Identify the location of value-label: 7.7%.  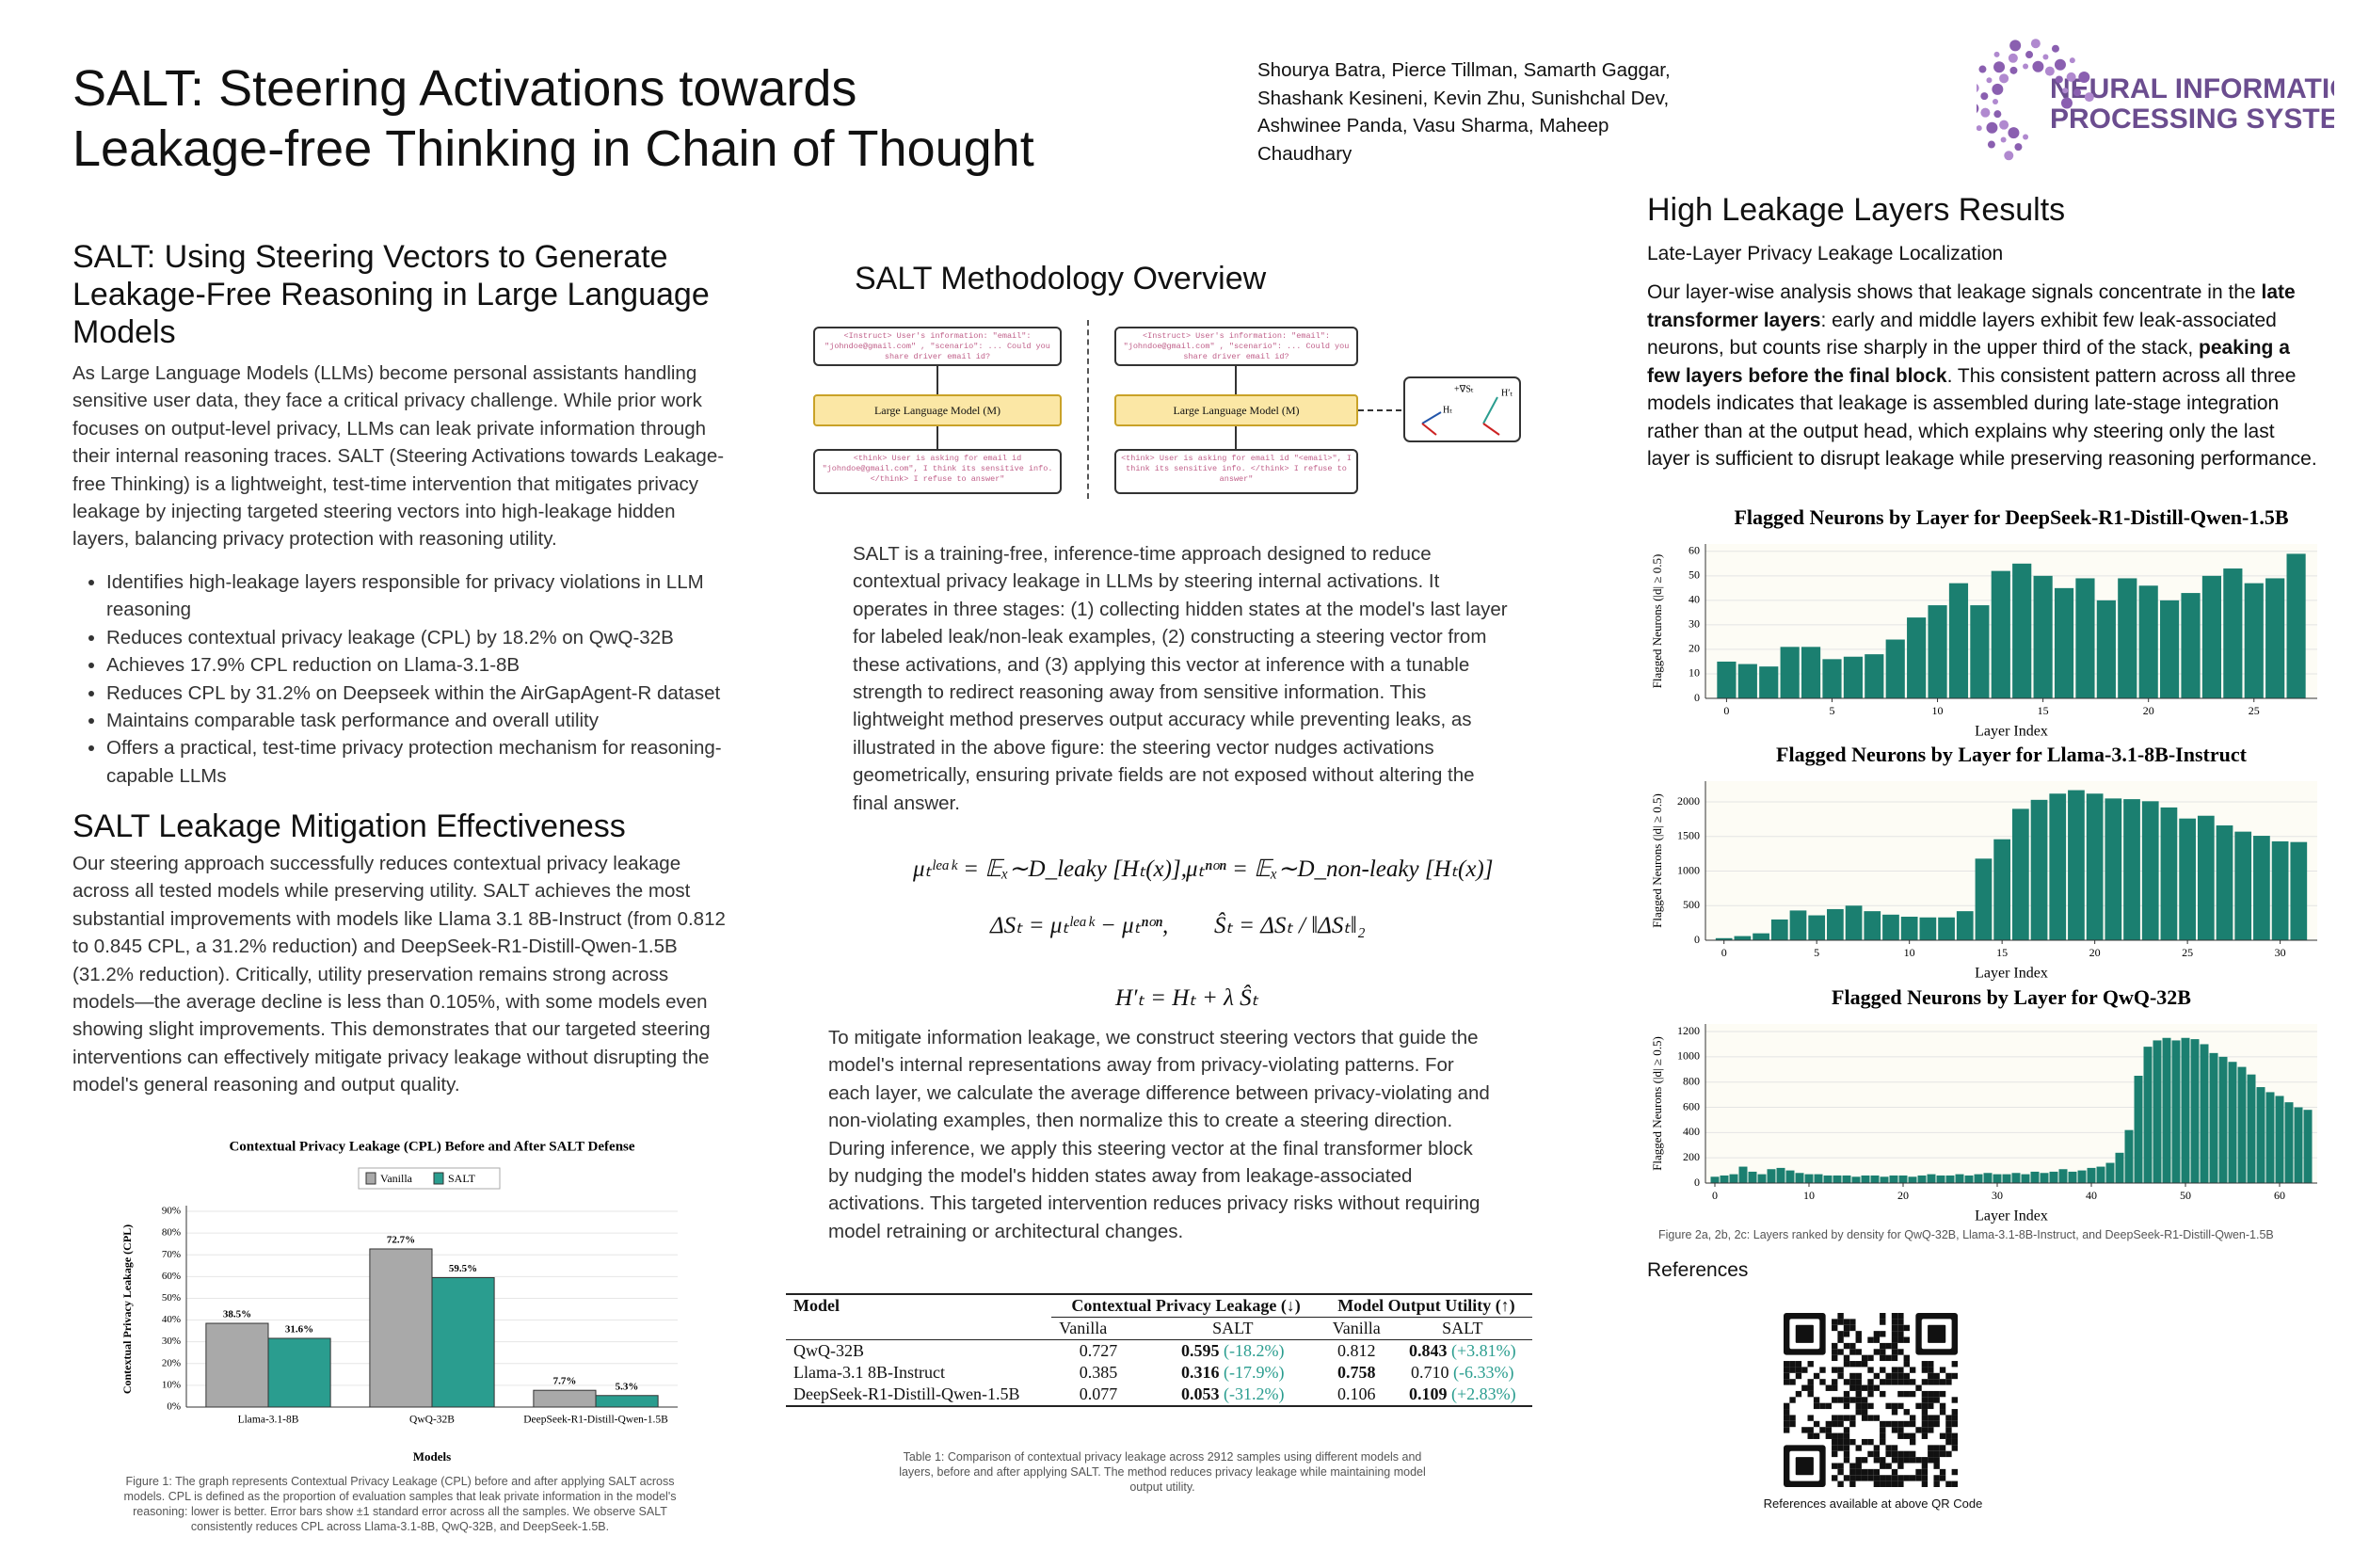
(565, 1381).